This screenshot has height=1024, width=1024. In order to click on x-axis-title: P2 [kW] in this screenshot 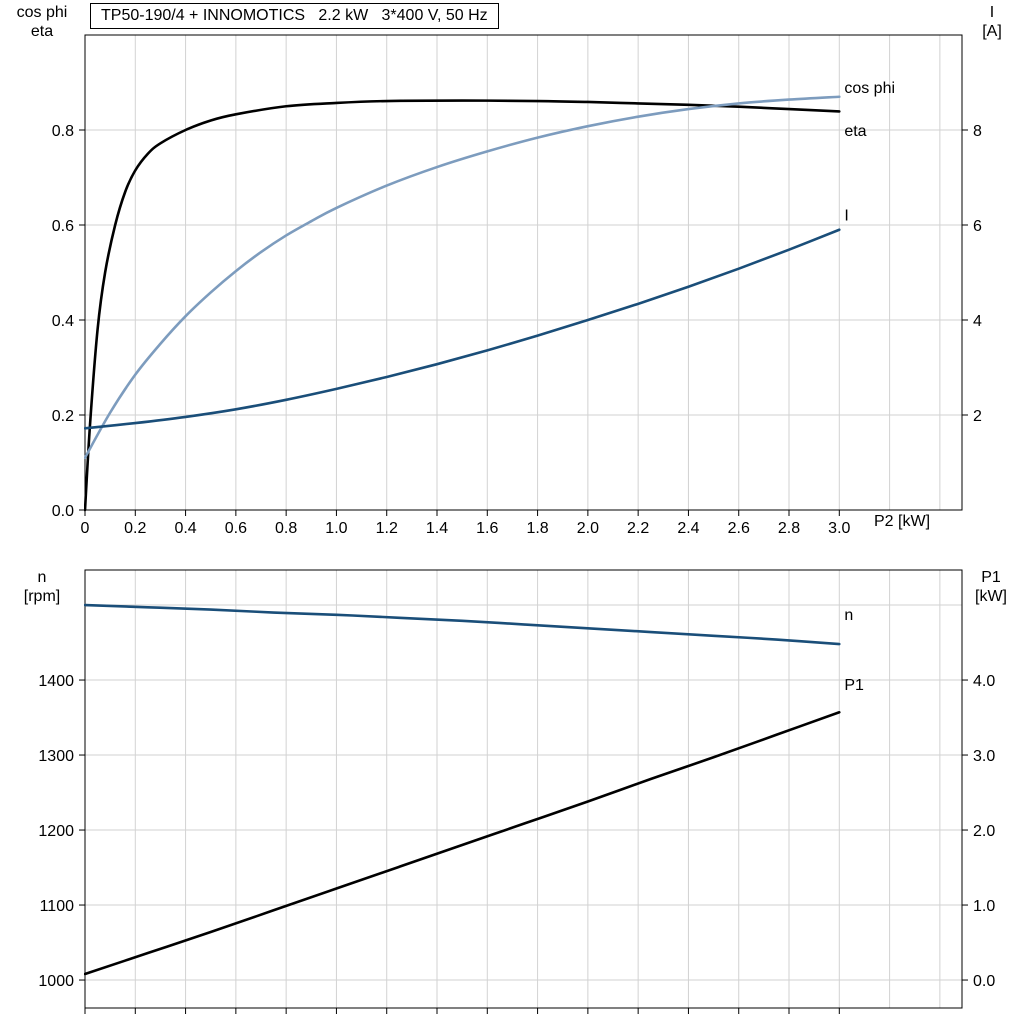, I will do `click(902, 521)`.